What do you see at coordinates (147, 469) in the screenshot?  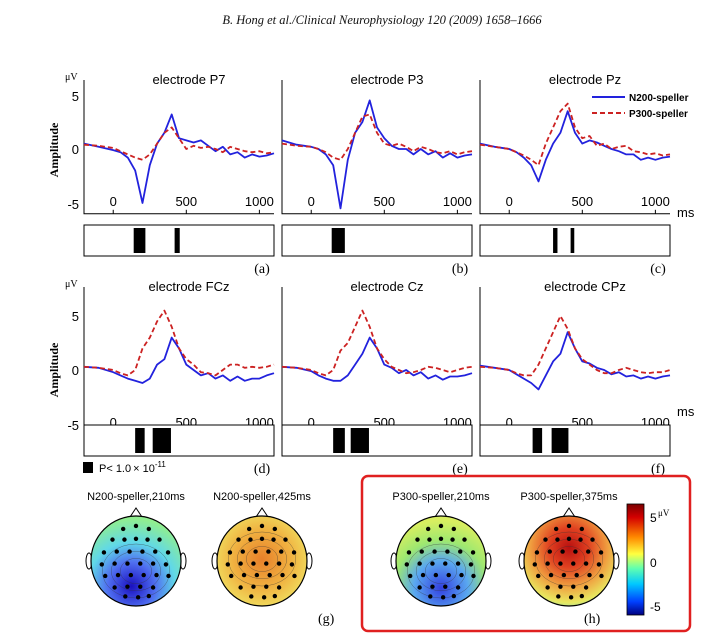 I see `sig-base: 10` at bounding box center [147, 469].